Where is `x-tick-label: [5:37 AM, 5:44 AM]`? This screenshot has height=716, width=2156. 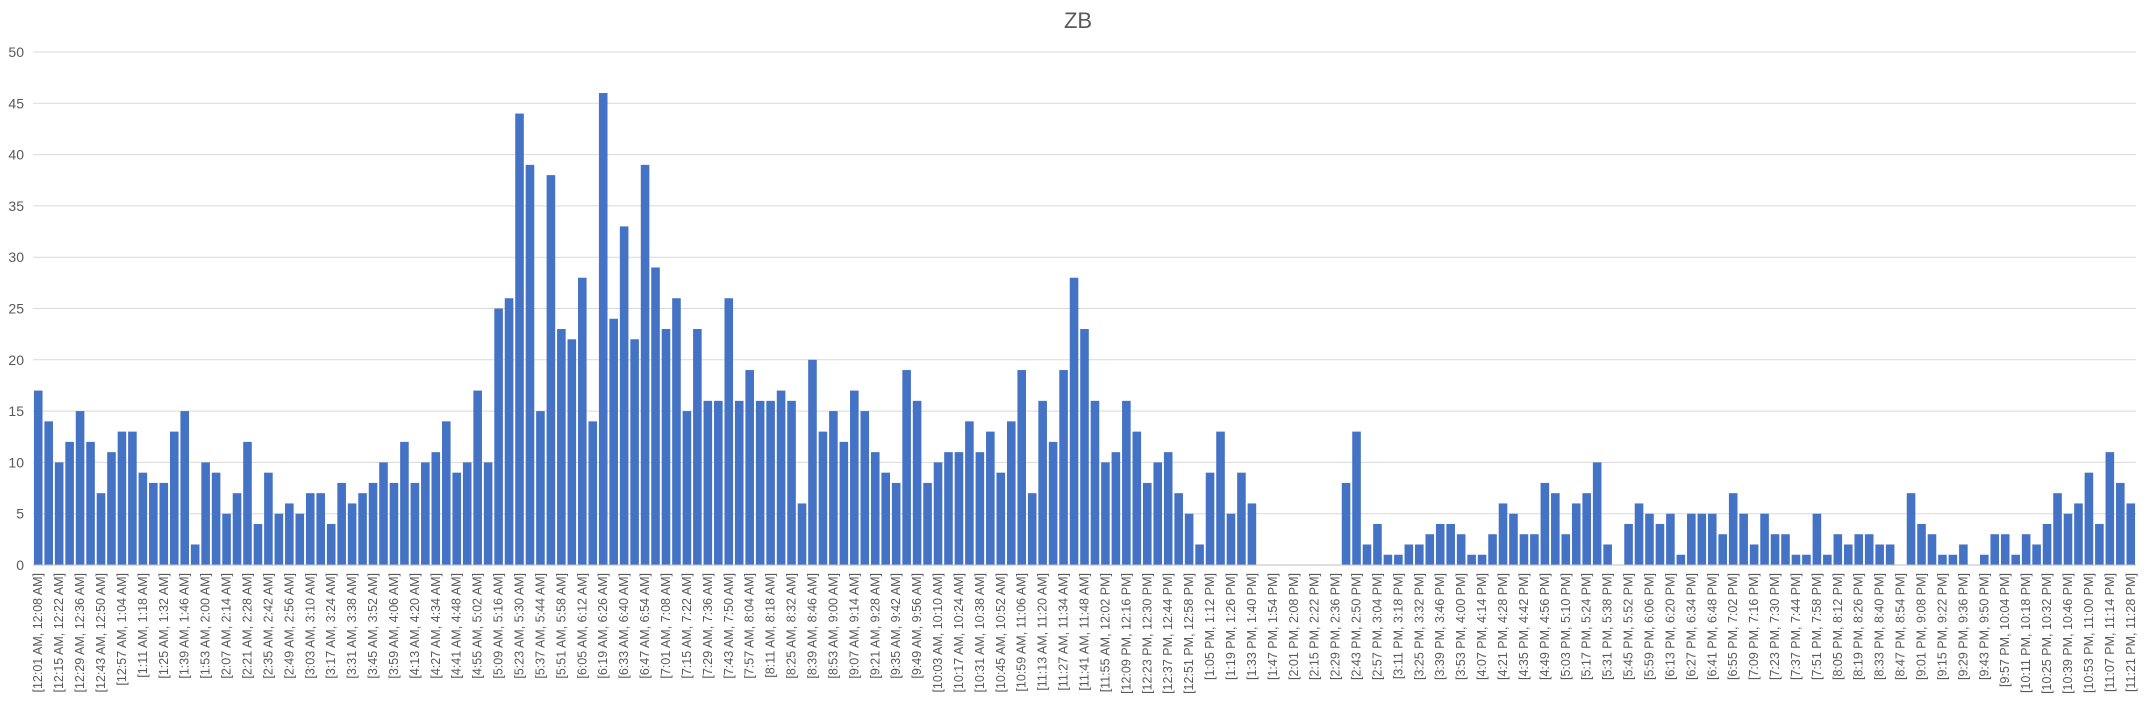 x-tick-label: [5:37 AM, 5:44 AM] is located at coordinates (540, 626).